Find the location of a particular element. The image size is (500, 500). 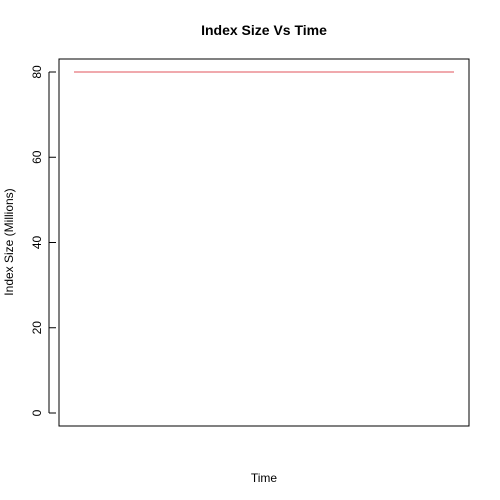

y-axis-label: Index Size (Millions) is located at coordinates (9, 241).